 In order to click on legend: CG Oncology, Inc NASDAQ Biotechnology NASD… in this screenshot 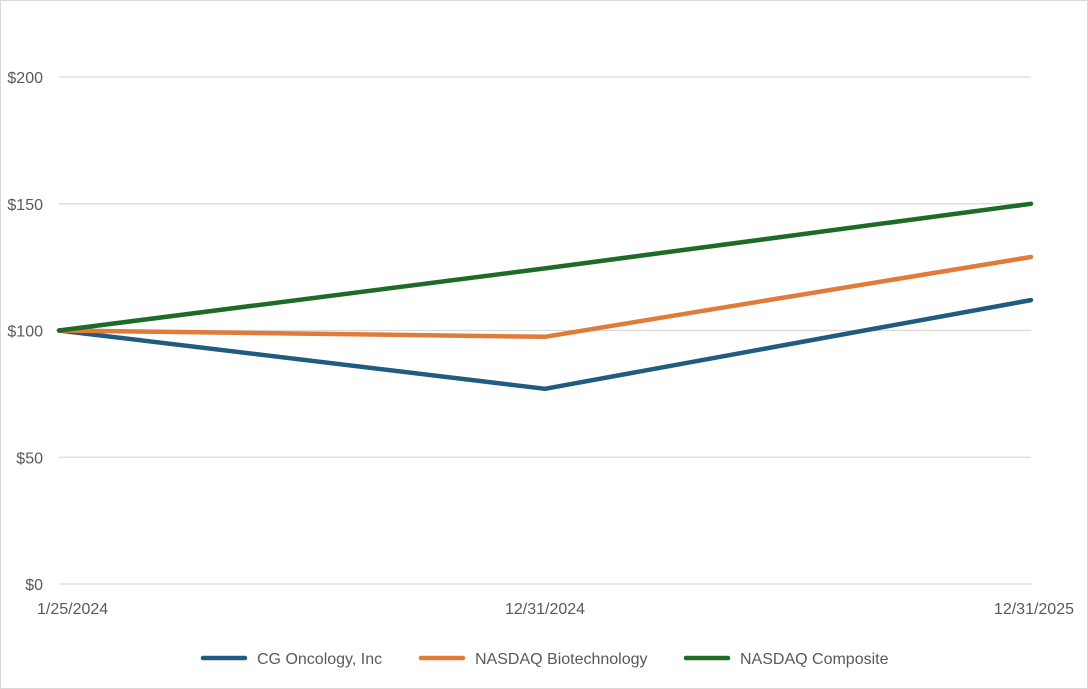, I will do `click(544, 659)`.